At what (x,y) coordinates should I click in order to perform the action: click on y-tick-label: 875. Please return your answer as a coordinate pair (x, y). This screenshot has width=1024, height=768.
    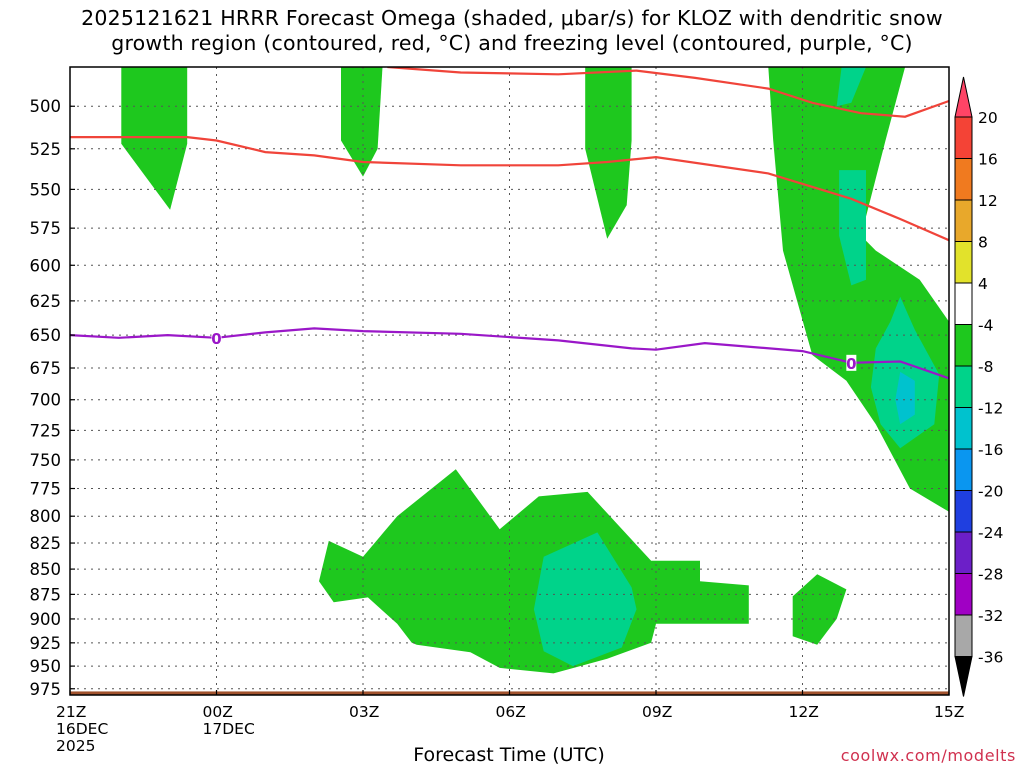
    Looking at the image, I should click on (46, 594).